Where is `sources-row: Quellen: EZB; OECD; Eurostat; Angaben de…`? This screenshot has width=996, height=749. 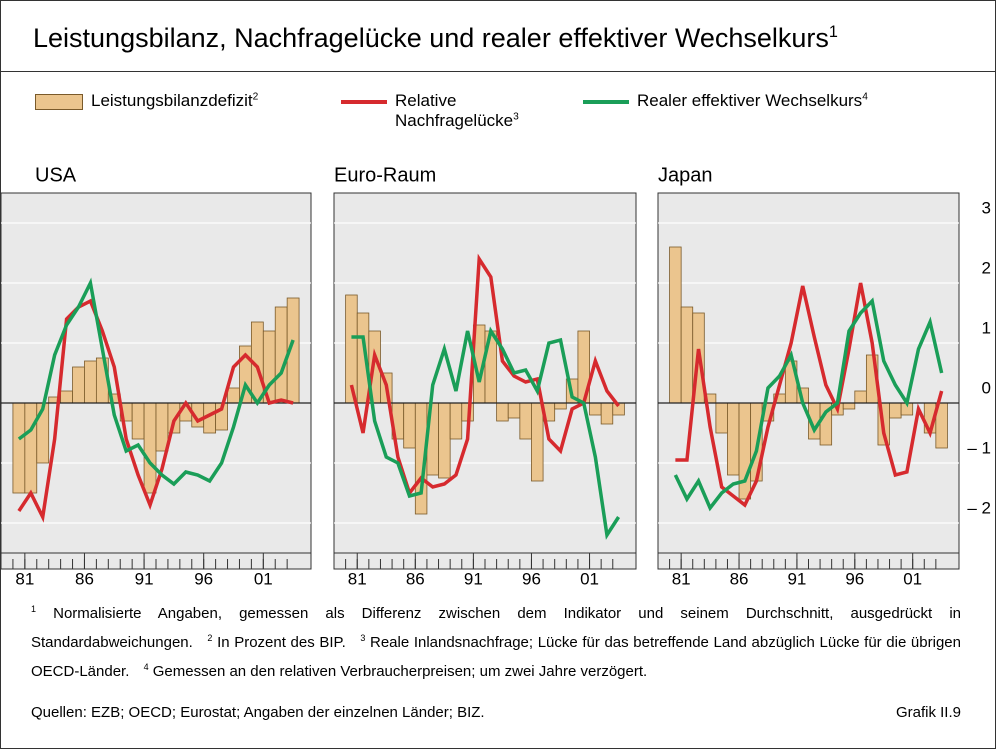
sources-row: Quellen: EZB; OECD; Eurostat; Angaben de… is located at coordinates (496, 712).